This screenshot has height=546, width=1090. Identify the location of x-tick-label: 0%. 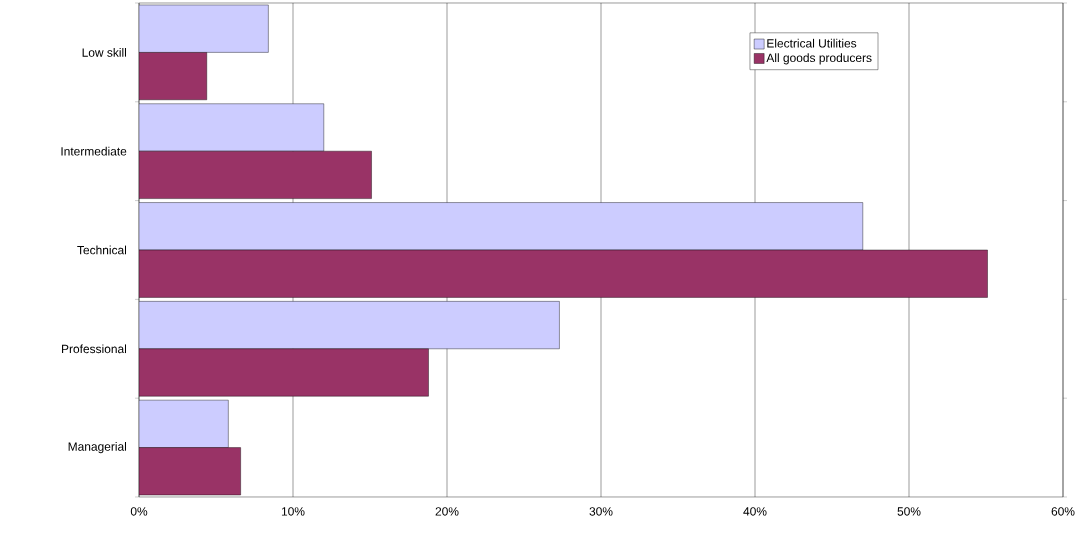
(139, 511).